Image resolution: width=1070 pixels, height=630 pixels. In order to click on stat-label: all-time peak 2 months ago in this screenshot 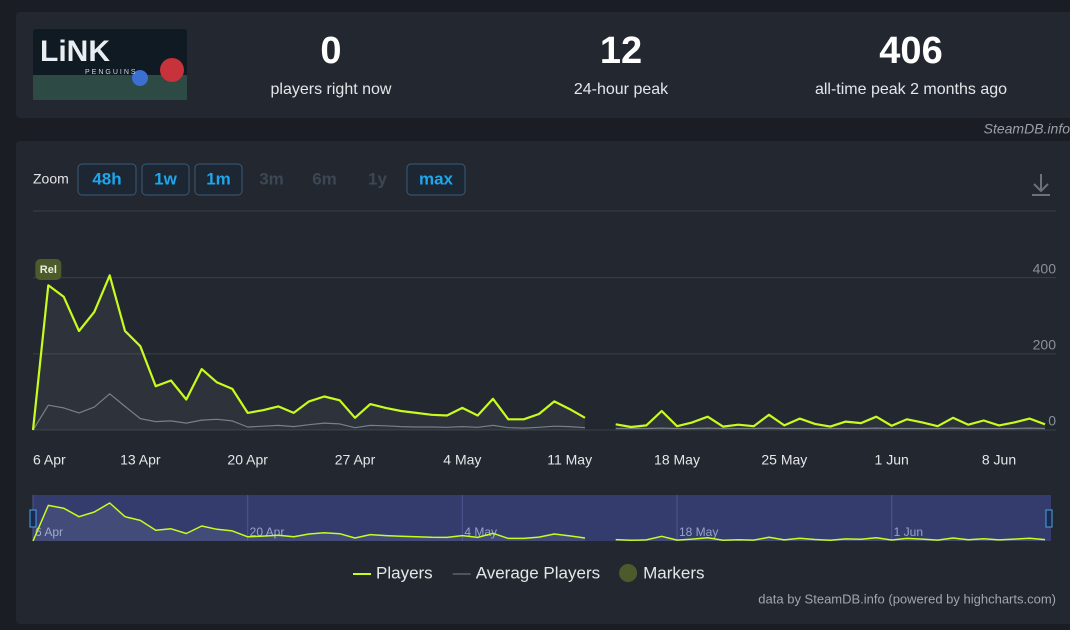, I will do `click(911, 89)`.